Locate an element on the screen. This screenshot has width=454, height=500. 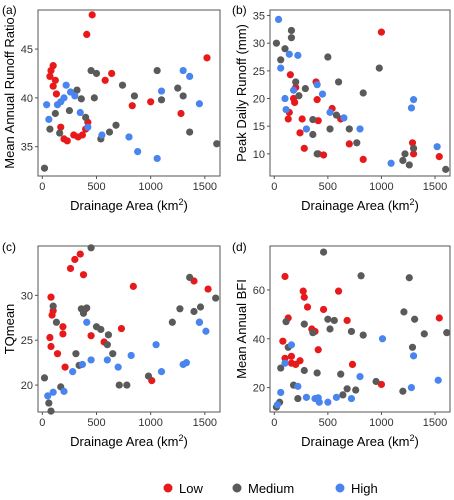
y-tick-label: 40 is located at coordinates (259, 340).